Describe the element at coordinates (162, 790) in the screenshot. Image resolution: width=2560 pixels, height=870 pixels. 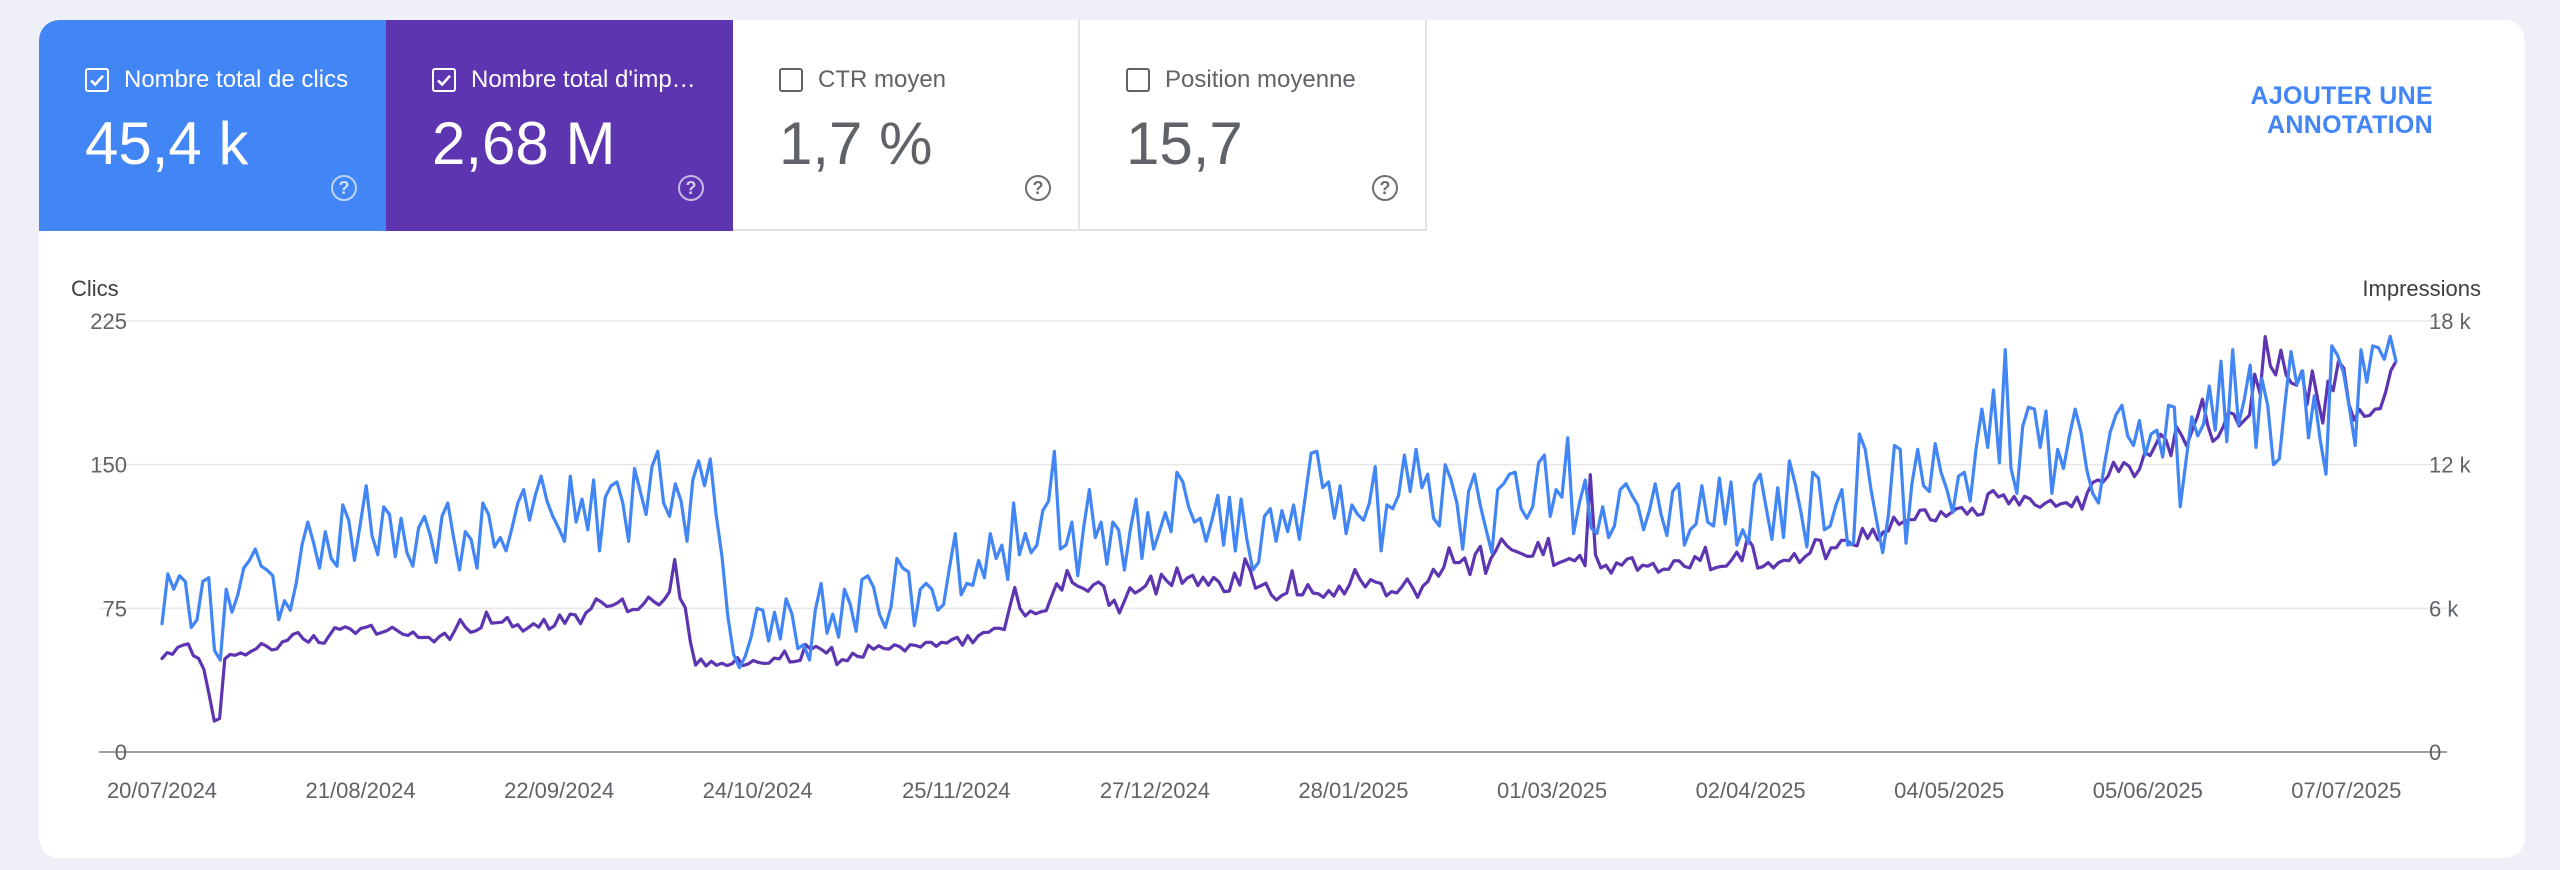
I see `x-axis-tick-label: 20/07/2024` at that location.